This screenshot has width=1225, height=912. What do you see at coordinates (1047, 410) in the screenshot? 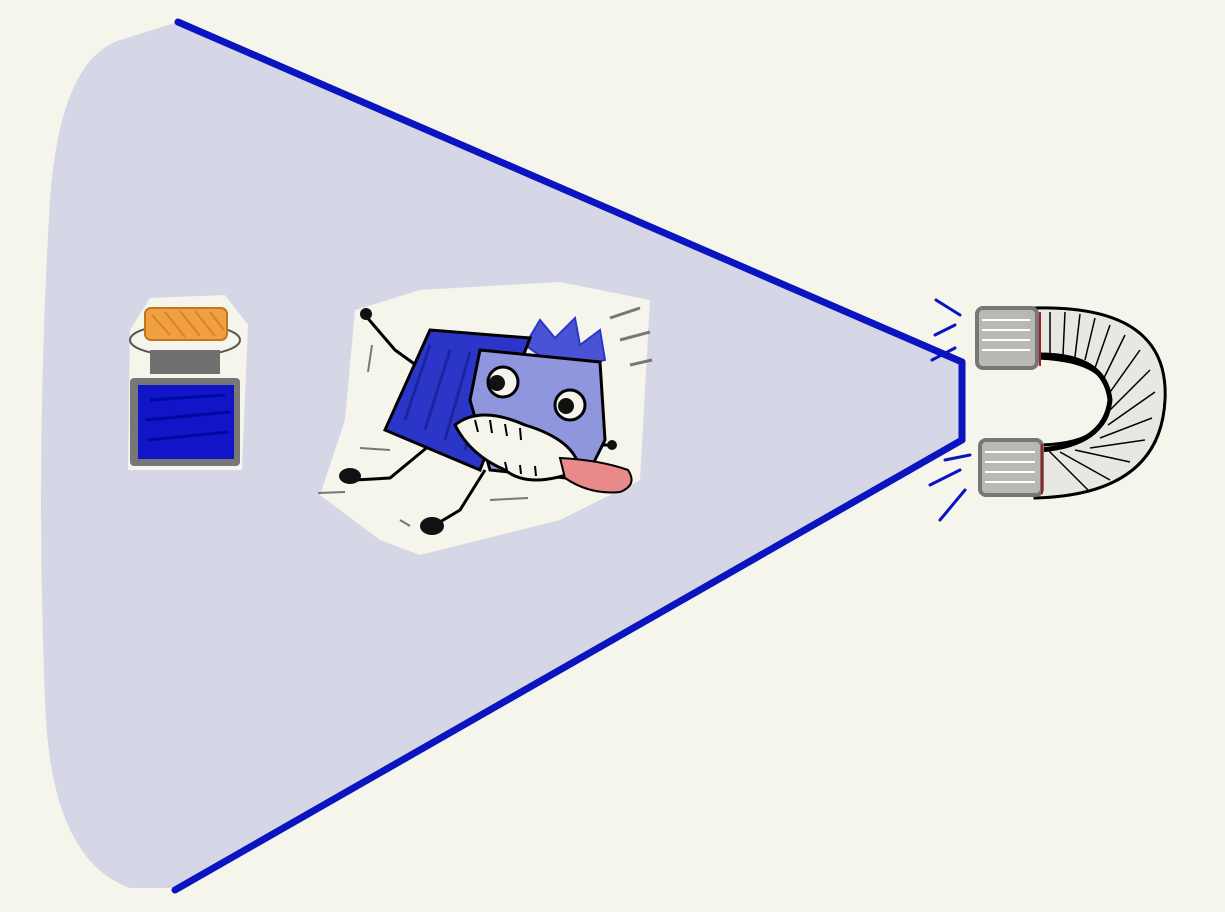
I see `magnet-icon` at bounding box center [1047, 410].